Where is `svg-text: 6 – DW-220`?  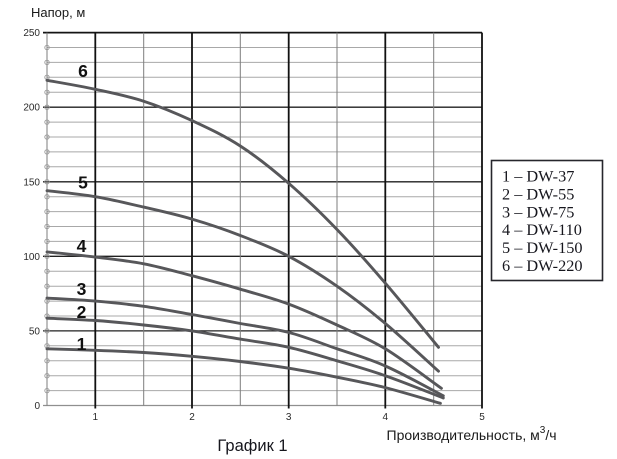
svg-text: 6 – DW-220 is located at coordinates (542, 265).